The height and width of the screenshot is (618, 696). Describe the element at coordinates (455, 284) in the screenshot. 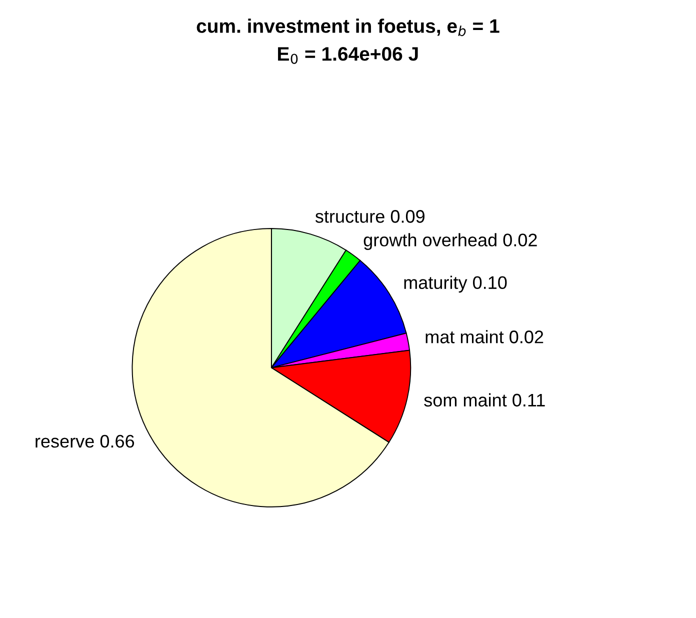

I see `slice-label: maturity 0.10` at that location.